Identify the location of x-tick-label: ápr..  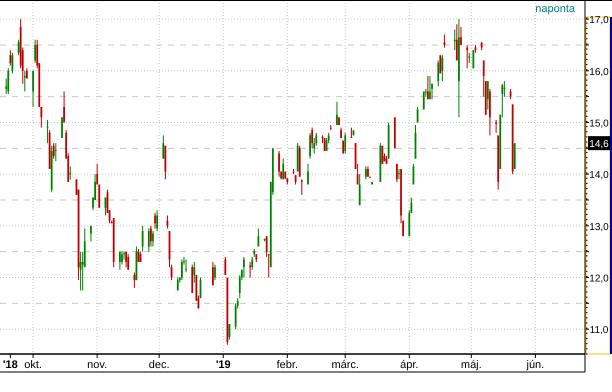
(409, 365).